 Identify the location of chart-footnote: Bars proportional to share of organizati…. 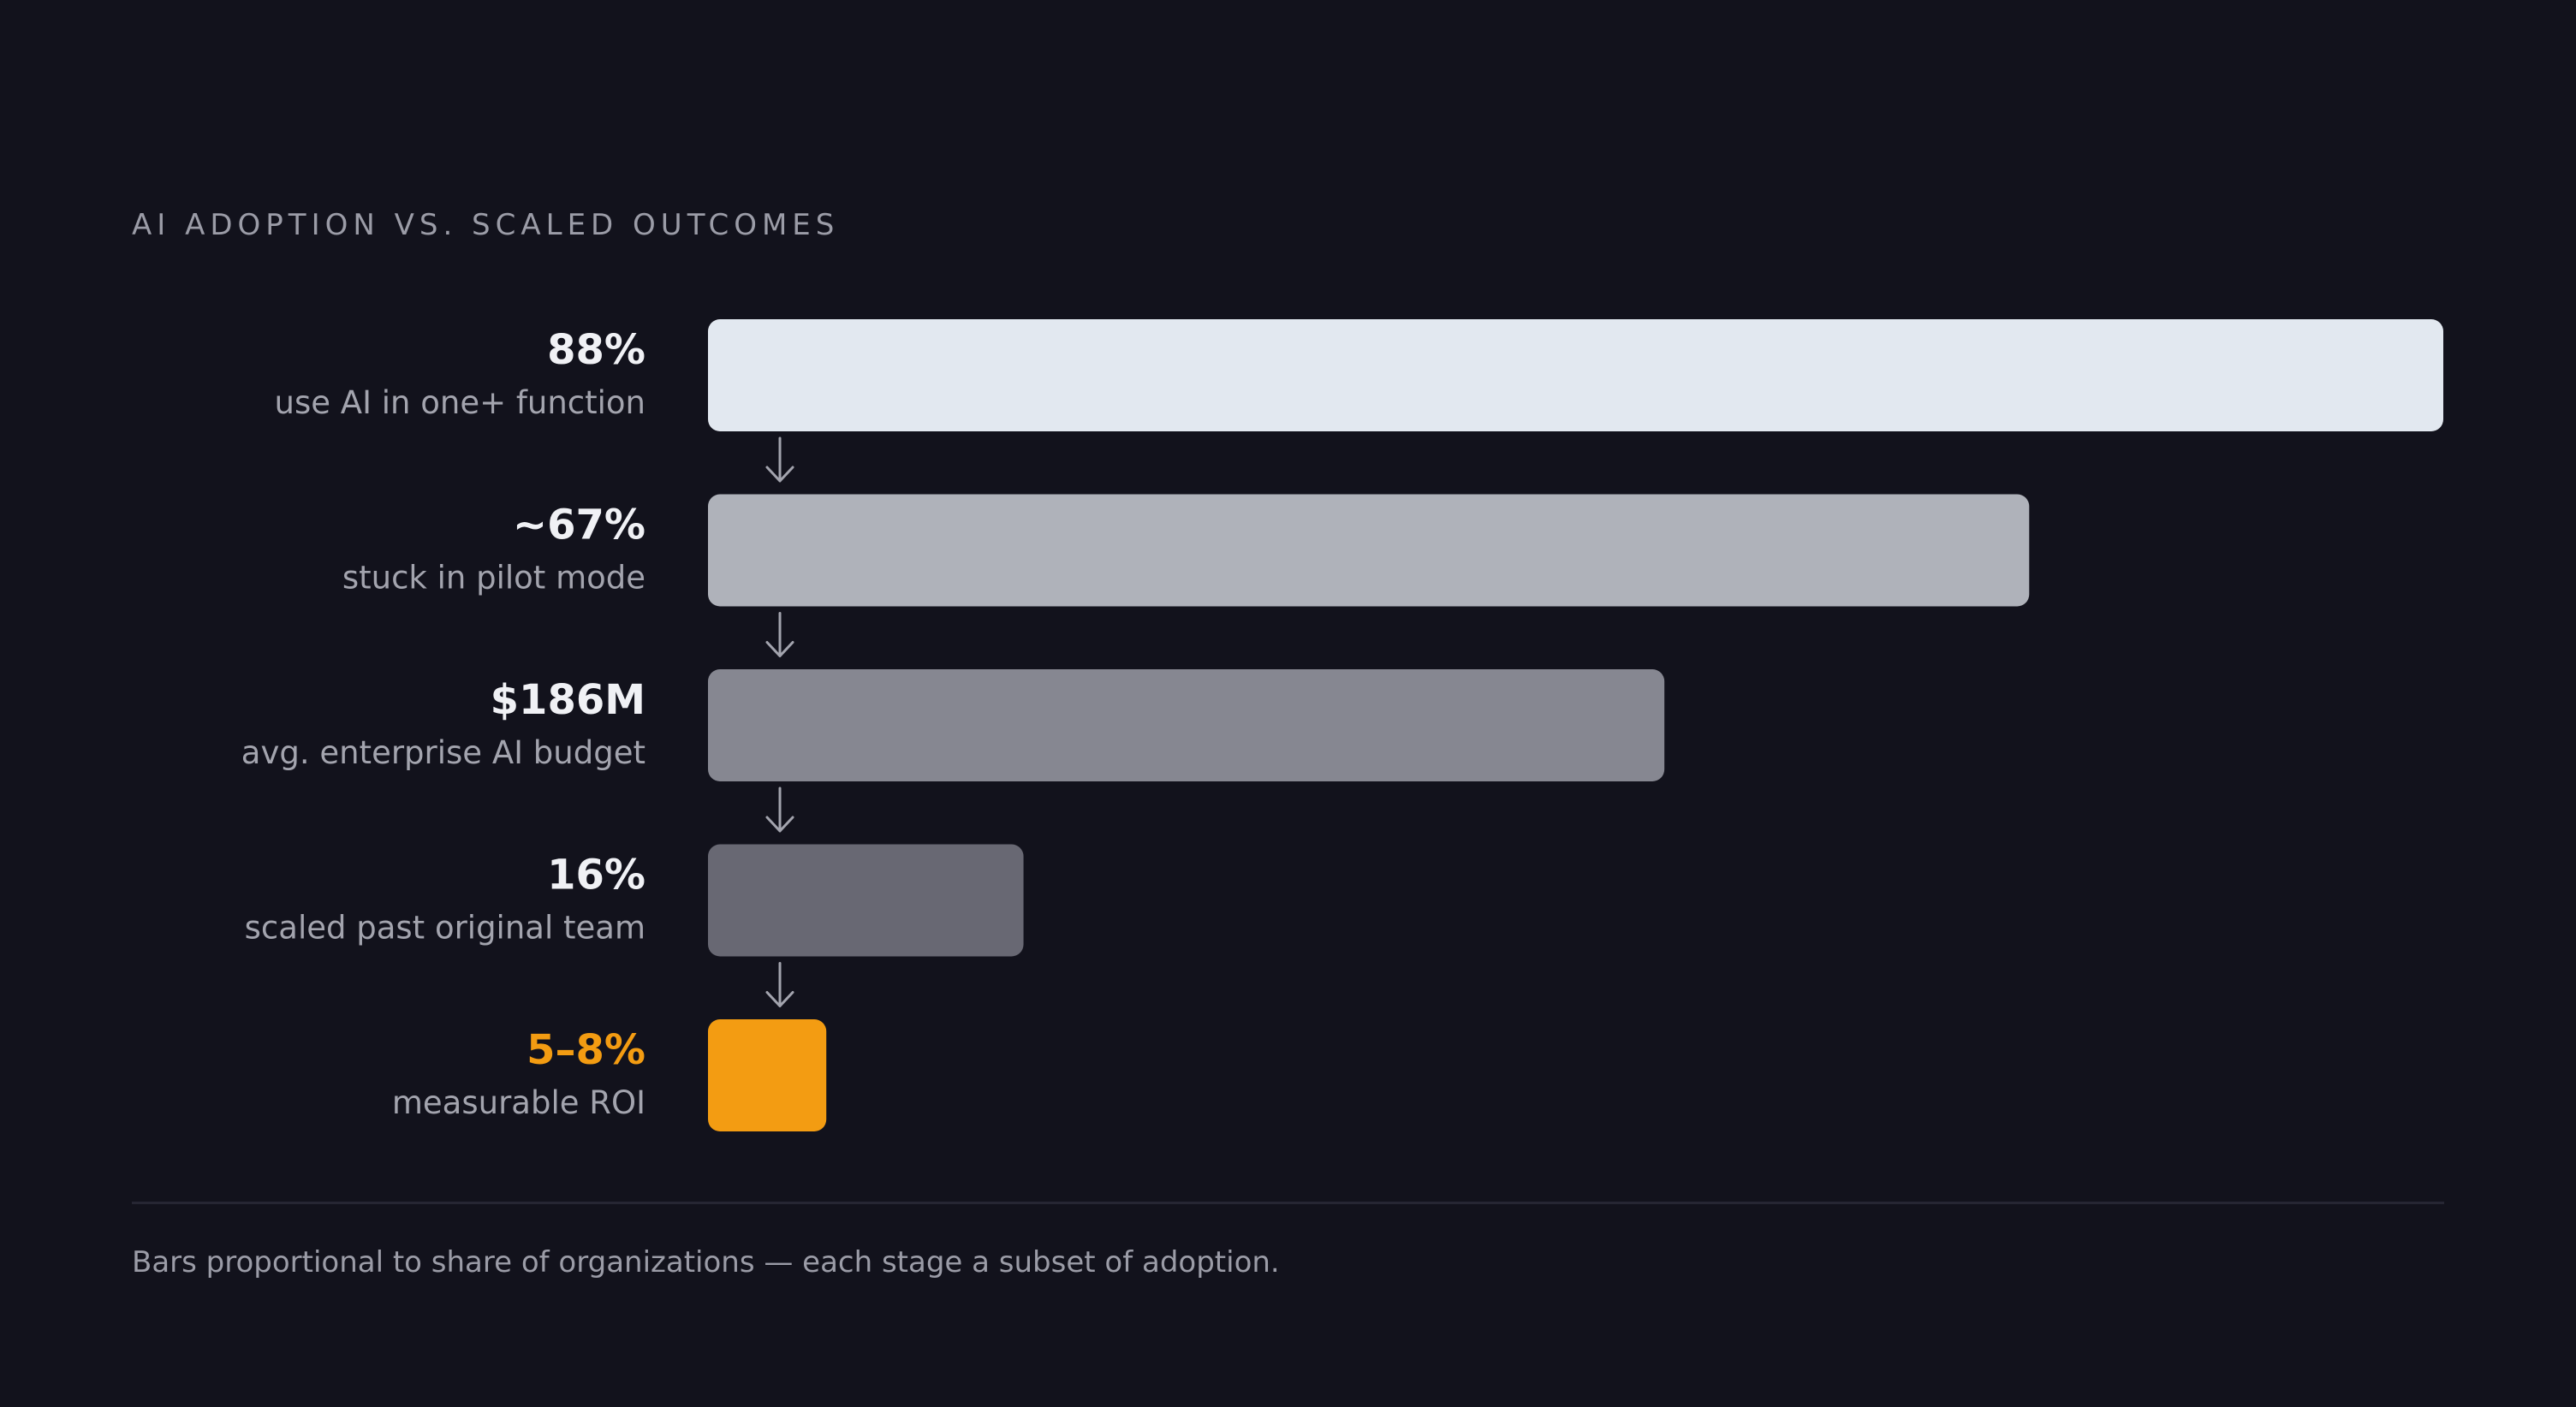
(706, 1262).